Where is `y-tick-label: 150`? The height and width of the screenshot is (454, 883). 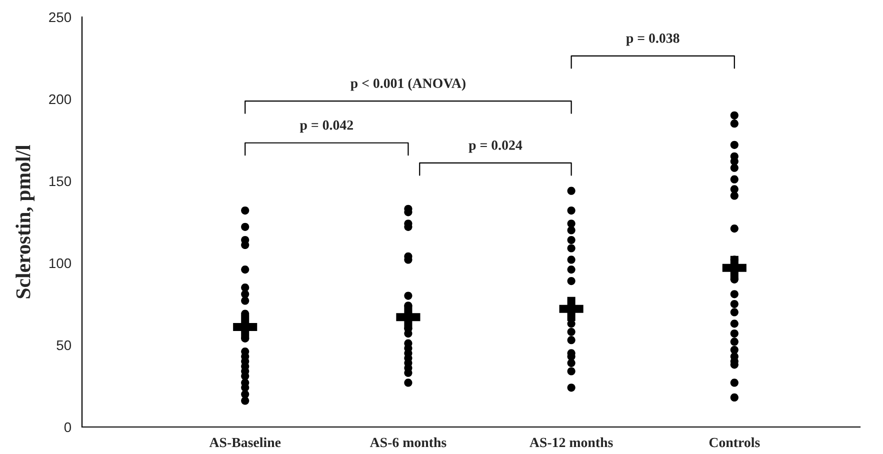 y-tick-label: 150 is located at coordinates (60, 181).